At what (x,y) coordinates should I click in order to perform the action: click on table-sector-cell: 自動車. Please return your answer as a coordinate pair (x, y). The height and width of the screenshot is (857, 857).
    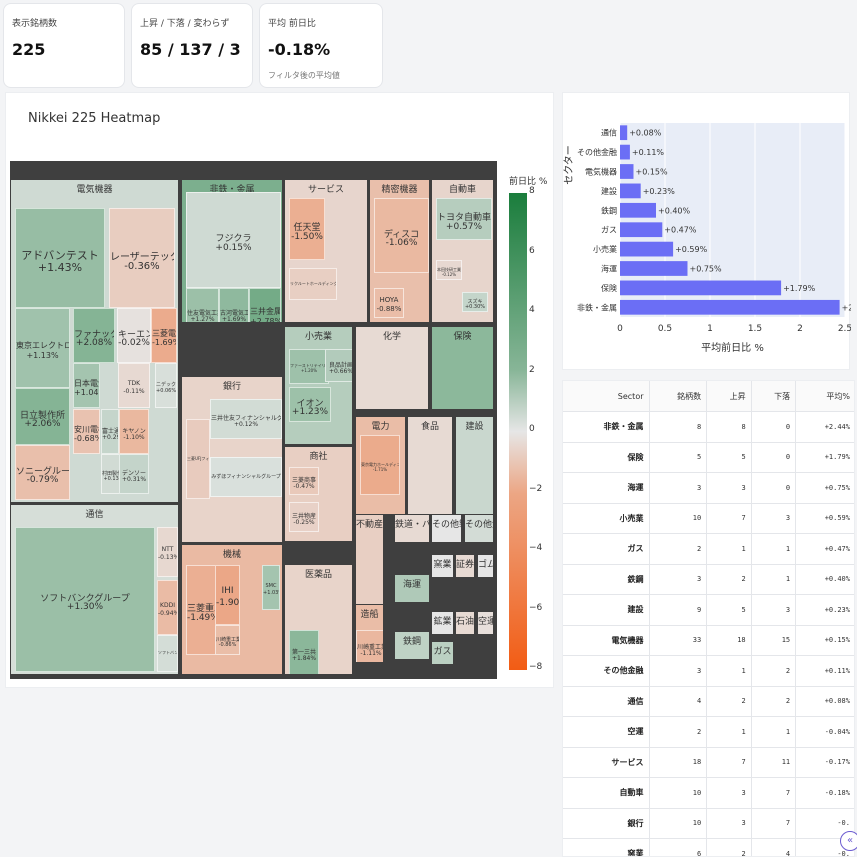
    Looking at the image, I should click on (606, 793).